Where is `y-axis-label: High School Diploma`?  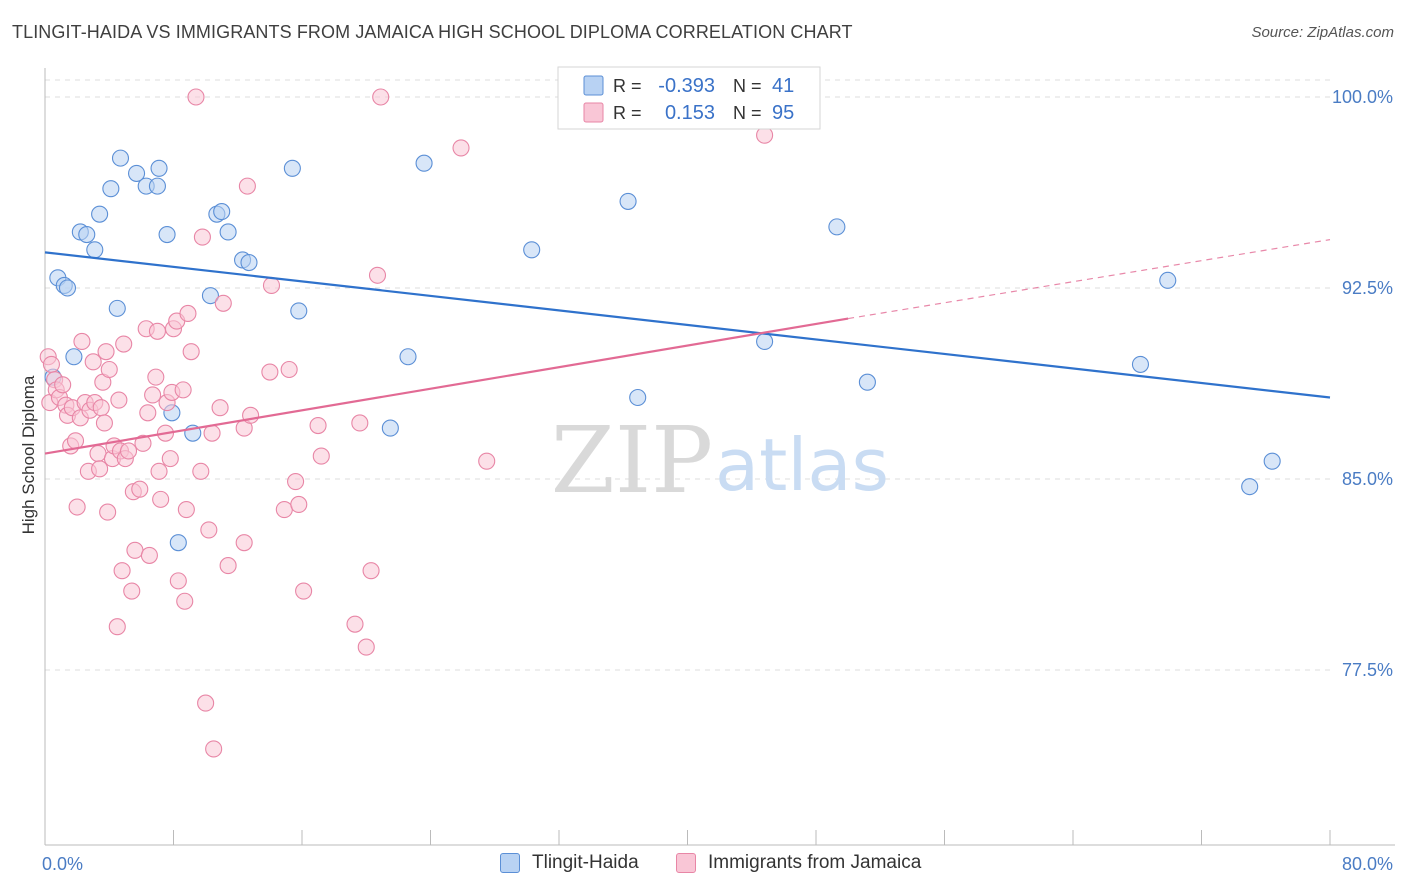
y-axis-label: High School Diploma is located at coordinates (28, 454).